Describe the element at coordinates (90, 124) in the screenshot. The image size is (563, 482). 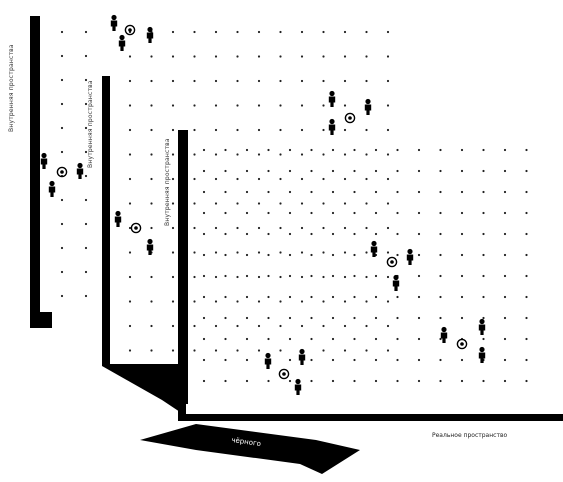
I see `axis-label-2: Внутренняя пространства` at that location.